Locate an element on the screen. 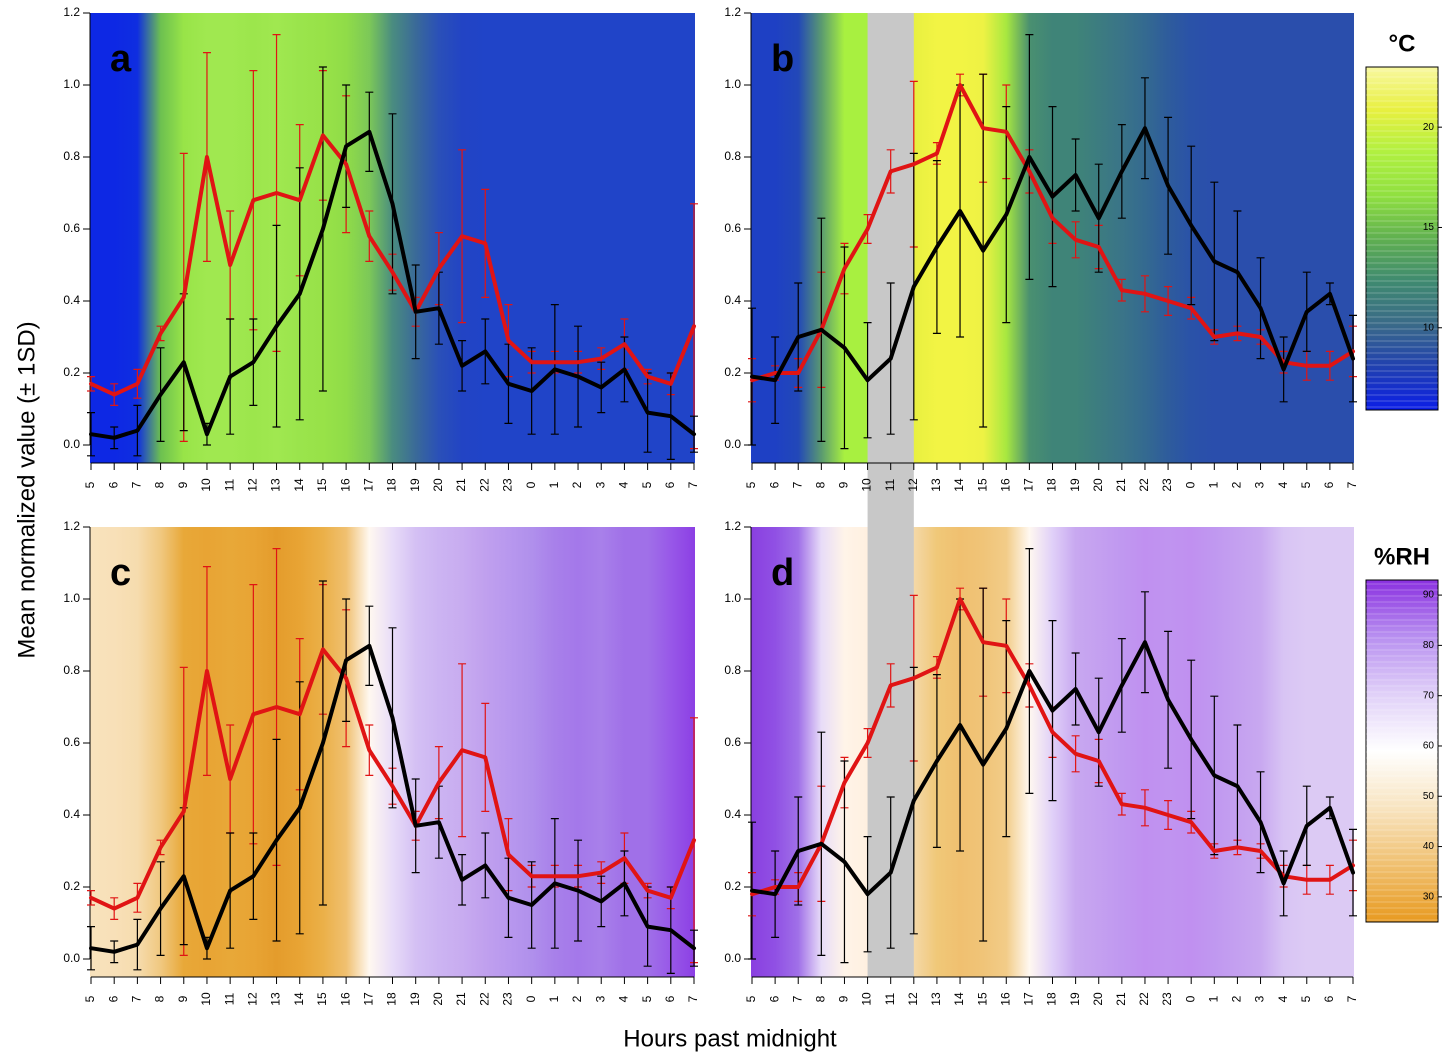 The width and height of the screenshot is (1447, 1055). colorbar-tick-label: 50 is located at coordinates (1429, 796).